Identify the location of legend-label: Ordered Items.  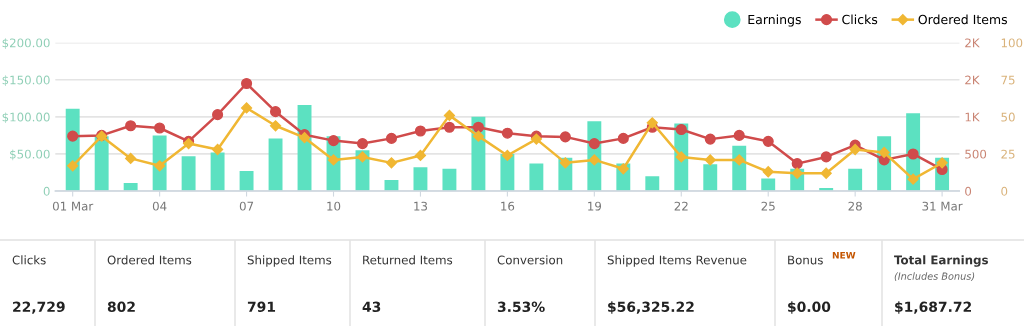
(963, 19).